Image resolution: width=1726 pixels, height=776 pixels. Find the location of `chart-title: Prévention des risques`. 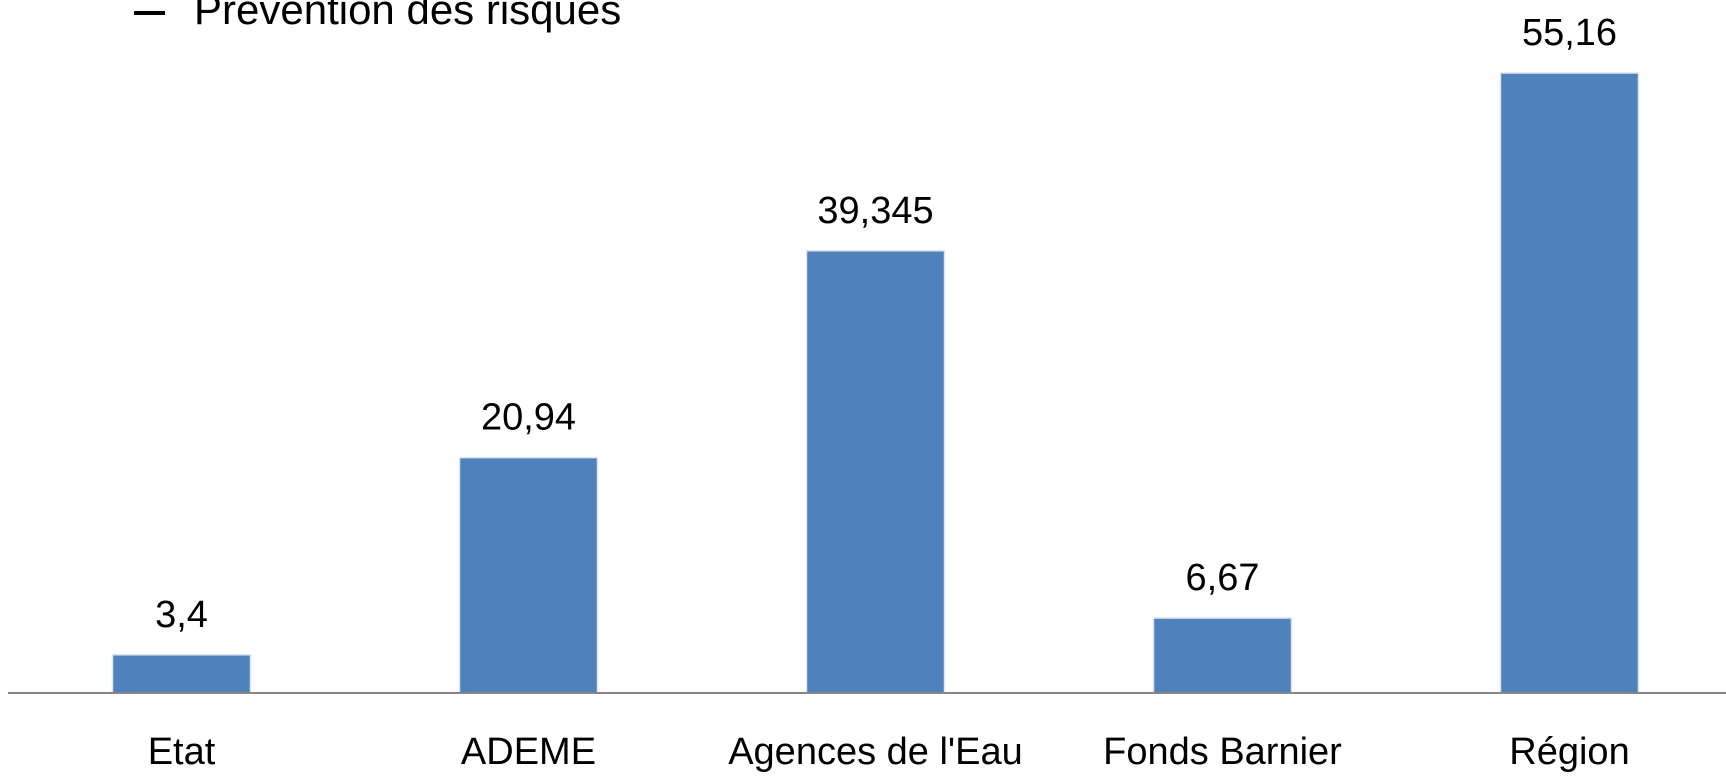

chart-title: Prévention des risques is located at coordinates (407, 16).